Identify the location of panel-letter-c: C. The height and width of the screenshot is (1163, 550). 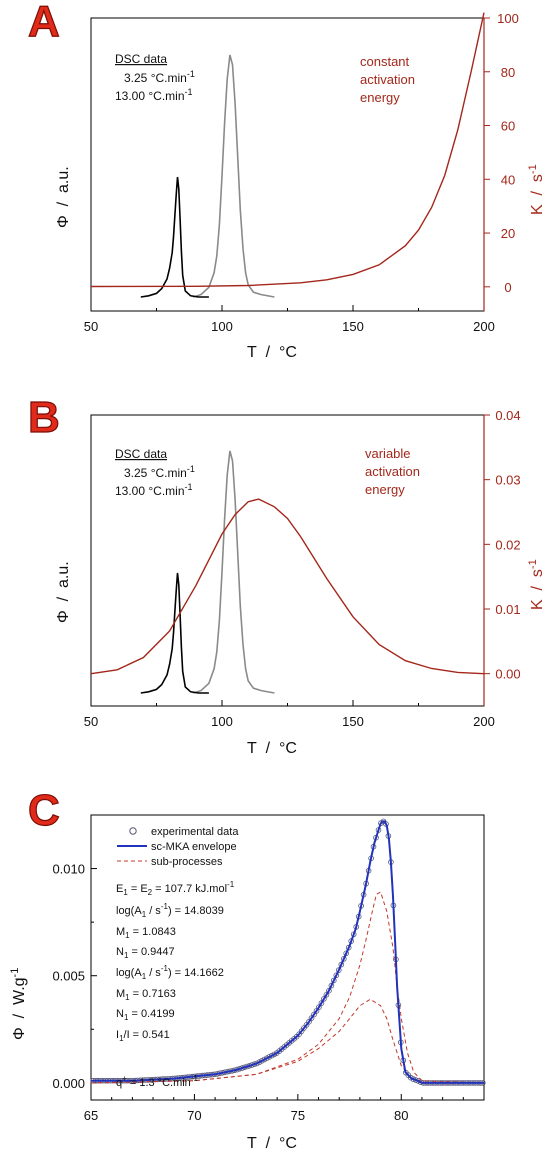
(44, 810).